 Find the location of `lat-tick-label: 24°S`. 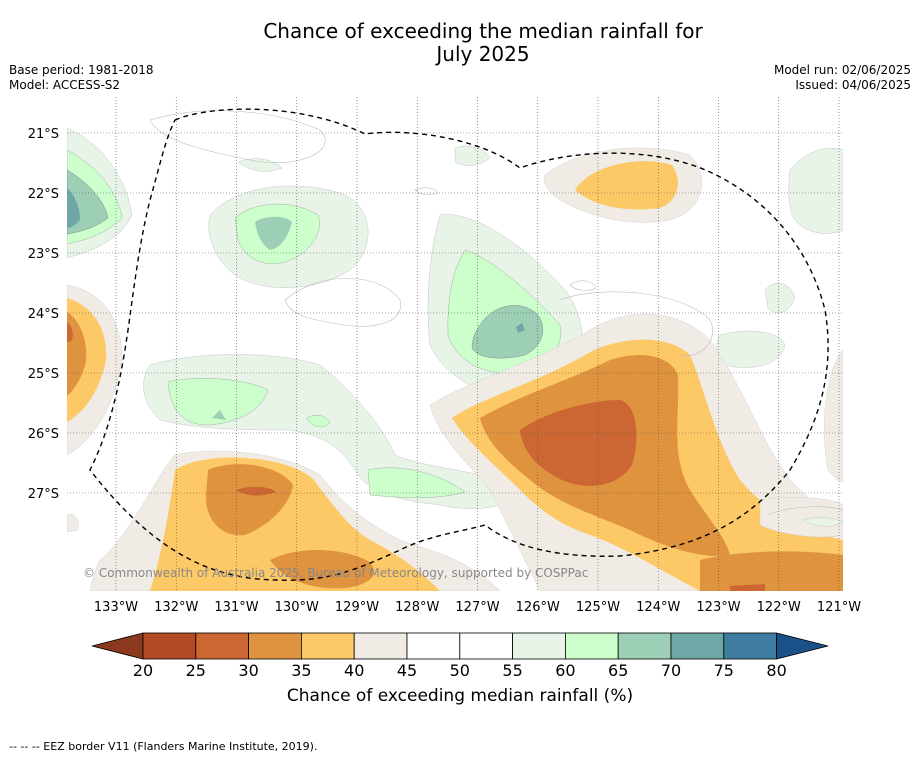

lat-tick-label: 24°S is located at coordinates (43, 314).